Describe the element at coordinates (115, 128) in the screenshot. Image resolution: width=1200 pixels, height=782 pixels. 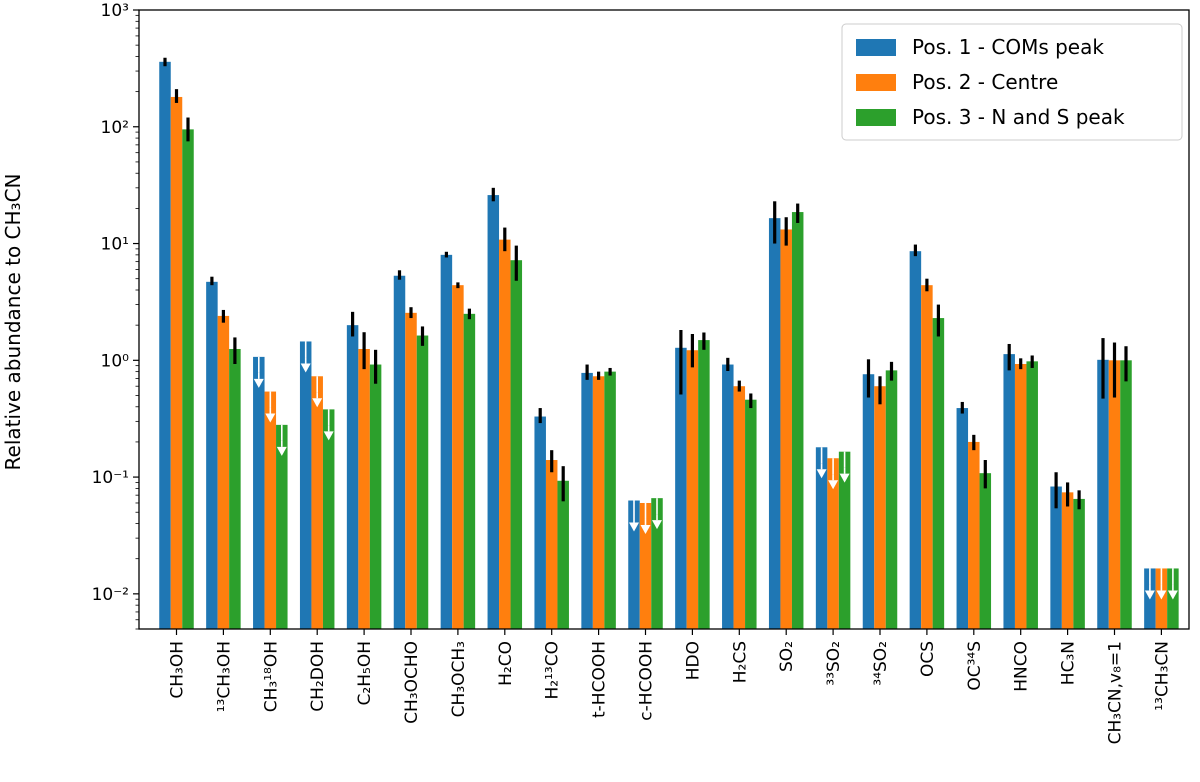
I see `y-tick-label: 10²` at that location.